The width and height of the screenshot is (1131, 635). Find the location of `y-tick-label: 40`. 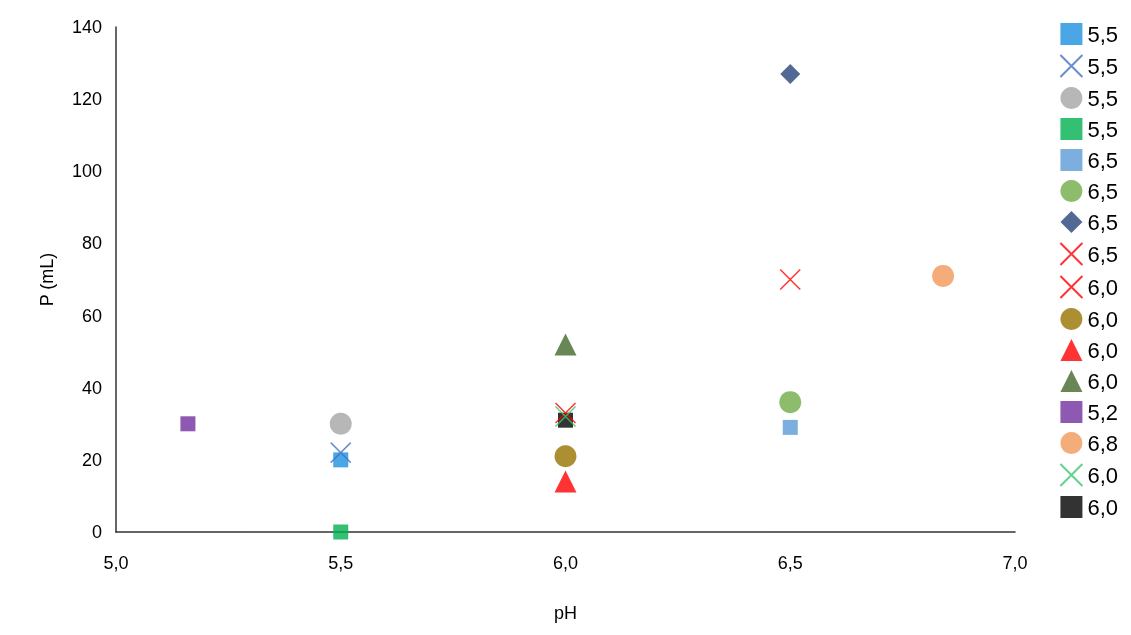

y-tick-label: 40 is located at coordinates (91, 387).